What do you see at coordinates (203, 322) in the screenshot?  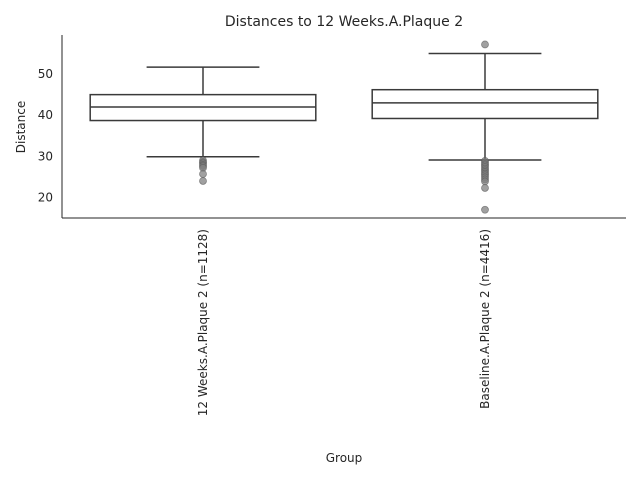 I see `x-tick-label: 12 Weeks.A.Plaque 2 (n=1128)` at bounding box center [203, 322].